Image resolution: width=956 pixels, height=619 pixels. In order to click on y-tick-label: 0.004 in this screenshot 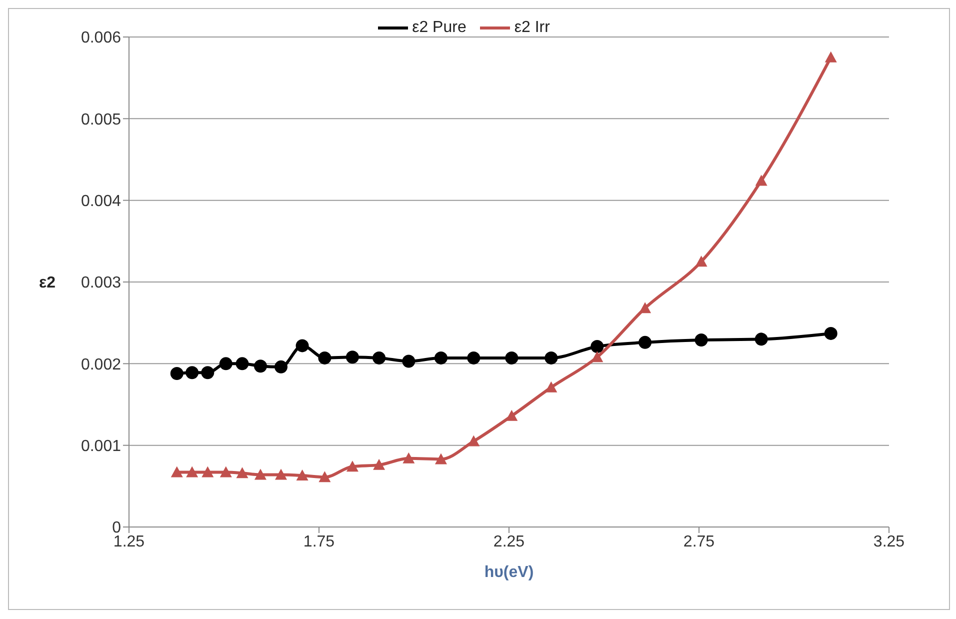, I will do `click(101, 201)`.